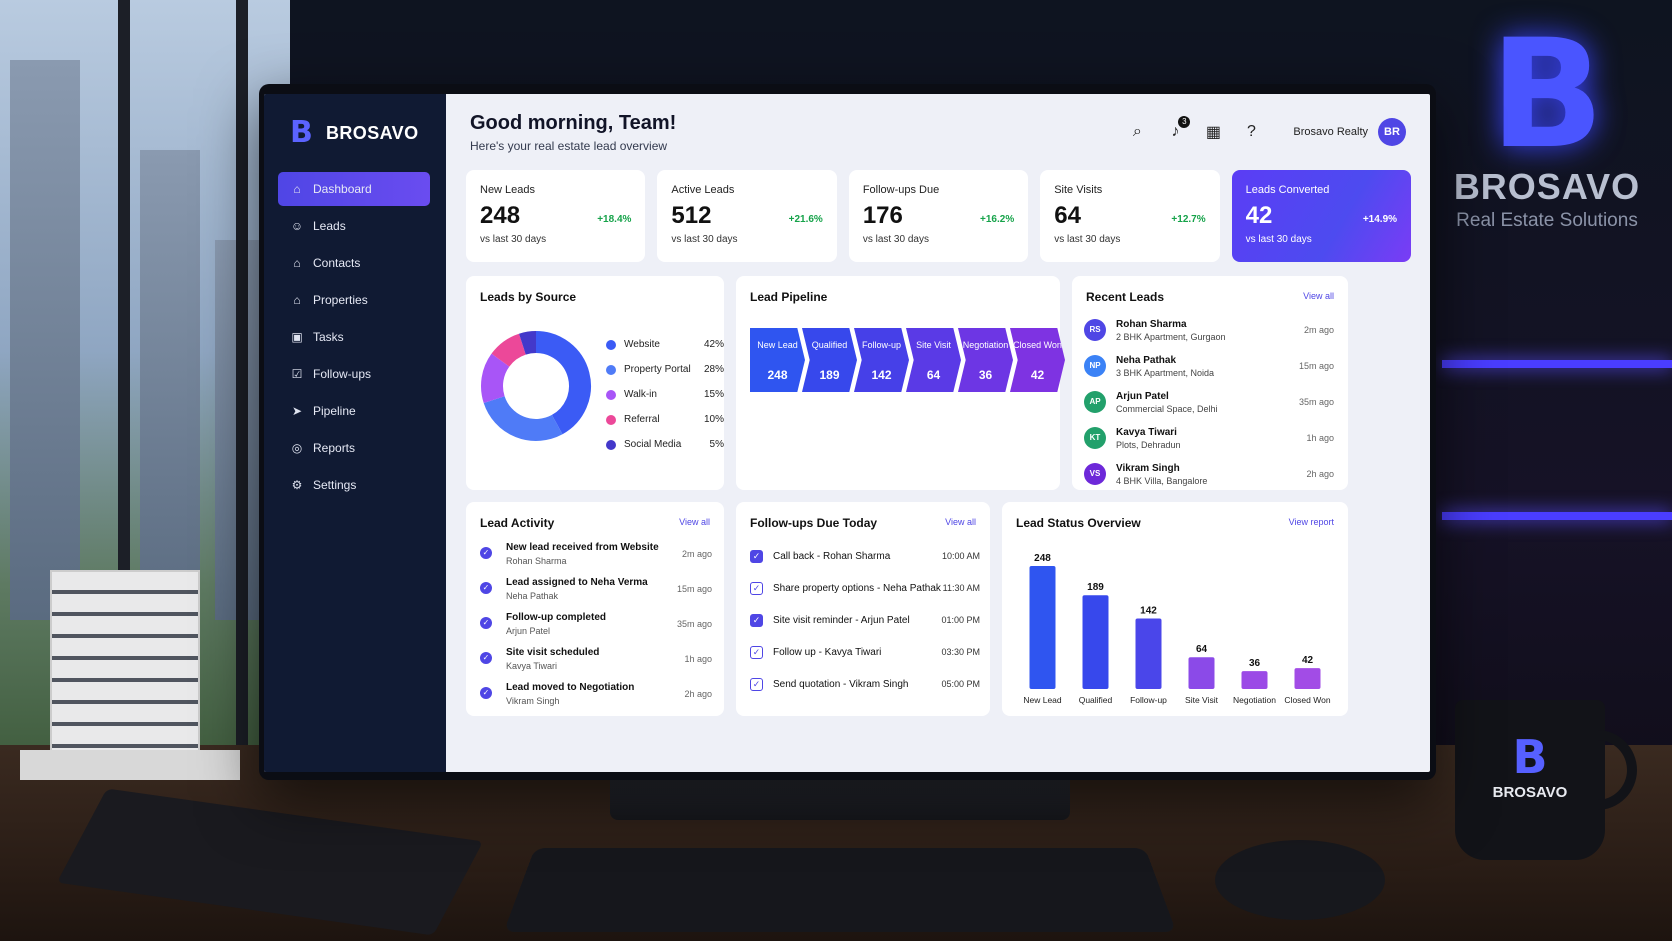 This screenshot has width=1672, height=941. Describe the element at coordinates (523, 418) in the screenshot. I see `donut-slice-property-portal` at that location.